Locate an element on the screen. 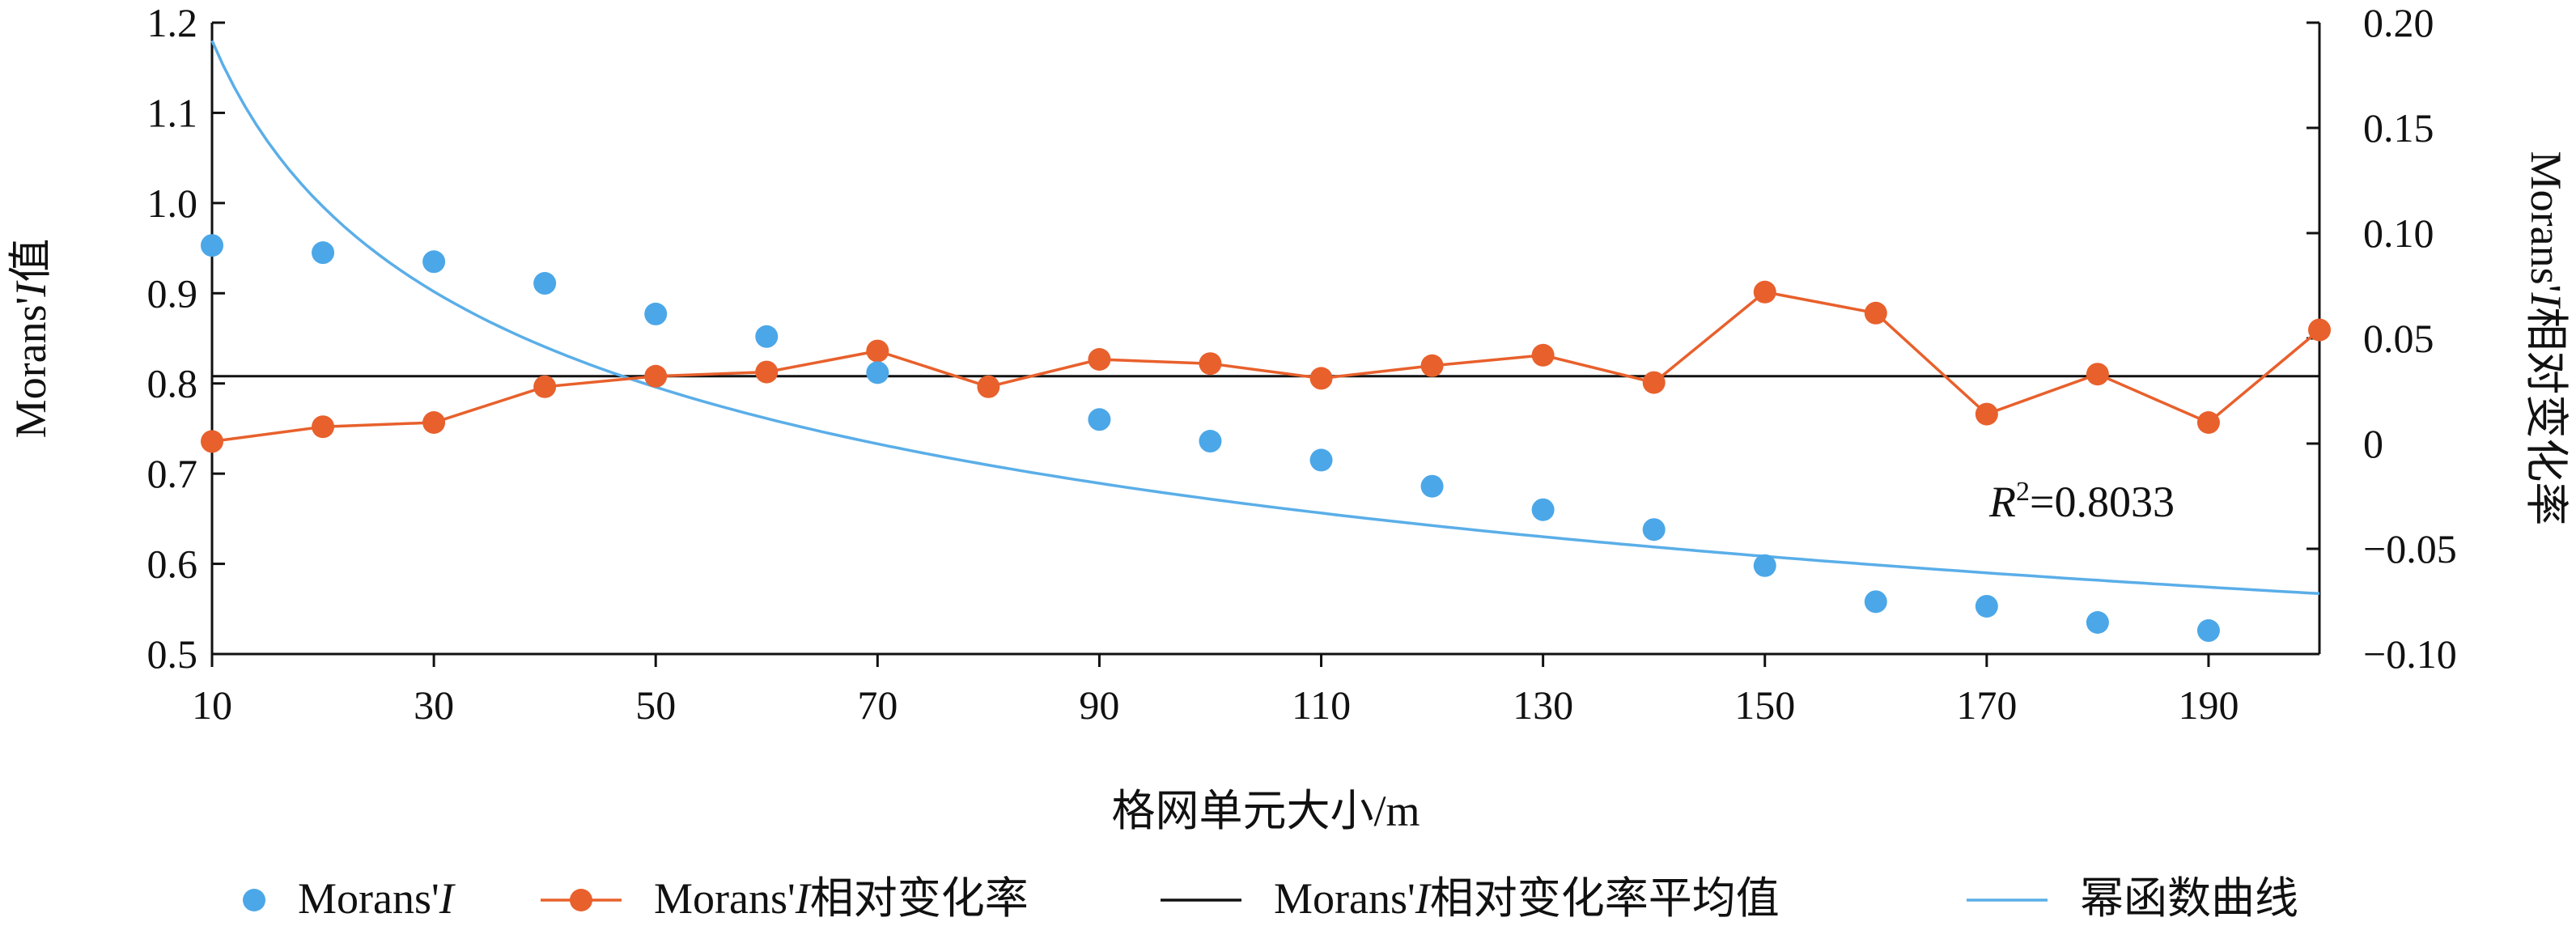 The image size is (2576, 943). y-left-tick-label: 1.2 is located at coordinates (172, 22).